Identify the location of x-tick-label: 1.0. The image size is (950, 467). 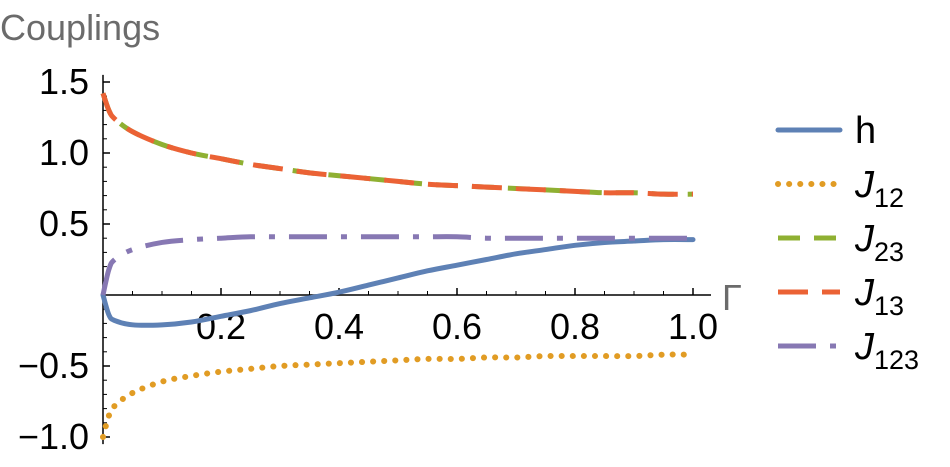
(693, 326).